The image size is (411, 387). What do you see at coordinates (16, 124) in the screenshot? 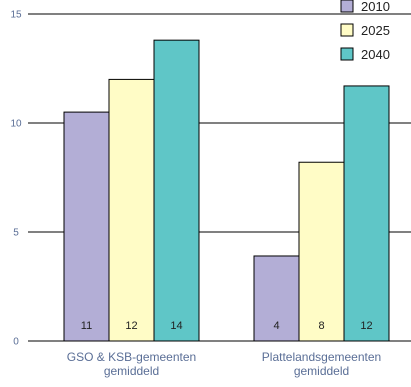
I see `y-tick-label: 10` at bounding box center [16, 124].